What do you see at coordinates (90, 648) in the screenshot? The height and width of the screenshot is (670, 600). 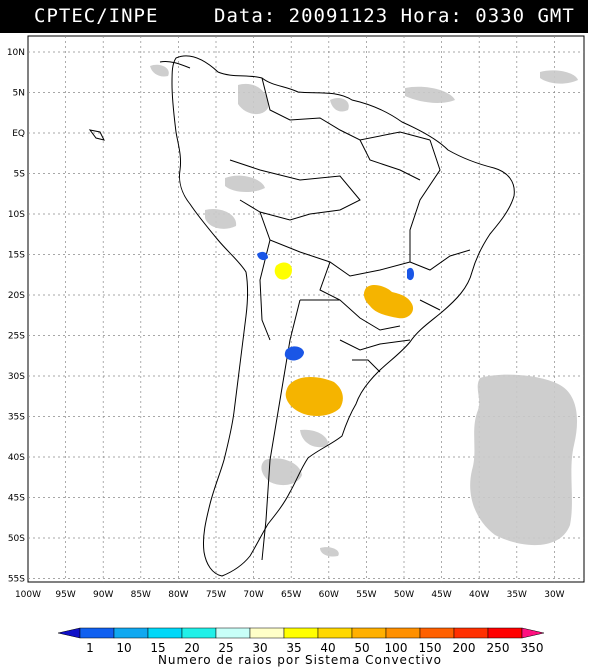 I see `colorbar-tick-label: 1` at bounding box center [90, 648].